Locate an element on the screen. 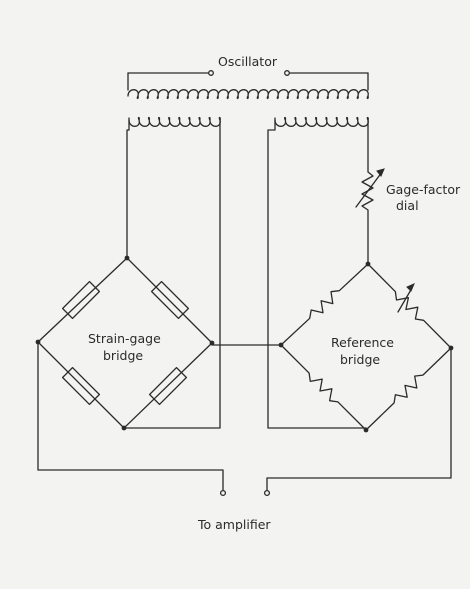  primary-winding is located at coordinates (248, 94).